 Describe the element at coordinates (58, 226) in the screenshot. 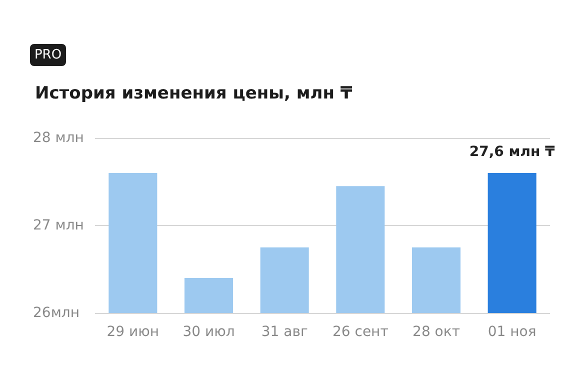

I see `y-tick-label: 27 млн` at that location.